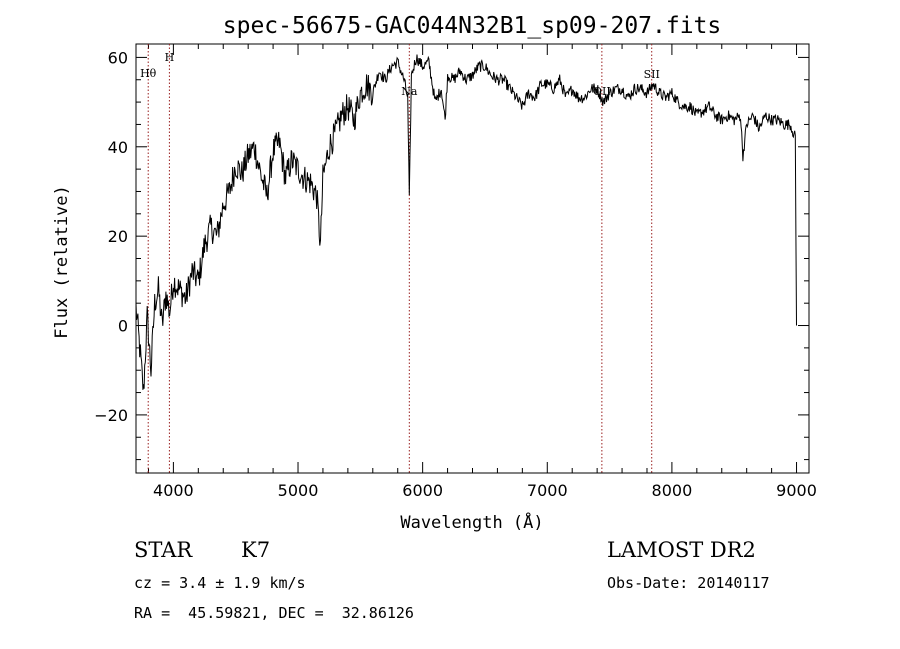  Describe the element at coordinates (274, 613) in the screenshot. I see `coordinates: RA = 45.59821, DEC = 32.86126` at that location.